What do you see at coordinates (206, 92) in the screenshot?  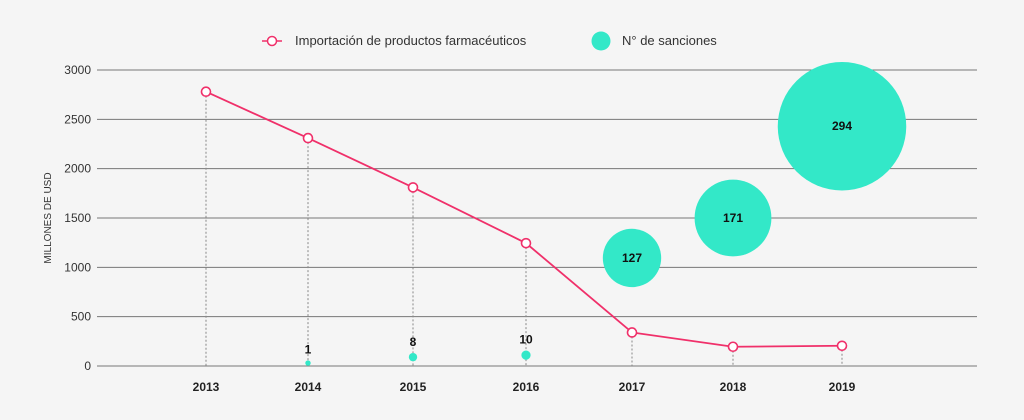 I see `imports-point-2013` at bounding box center [206, 92].